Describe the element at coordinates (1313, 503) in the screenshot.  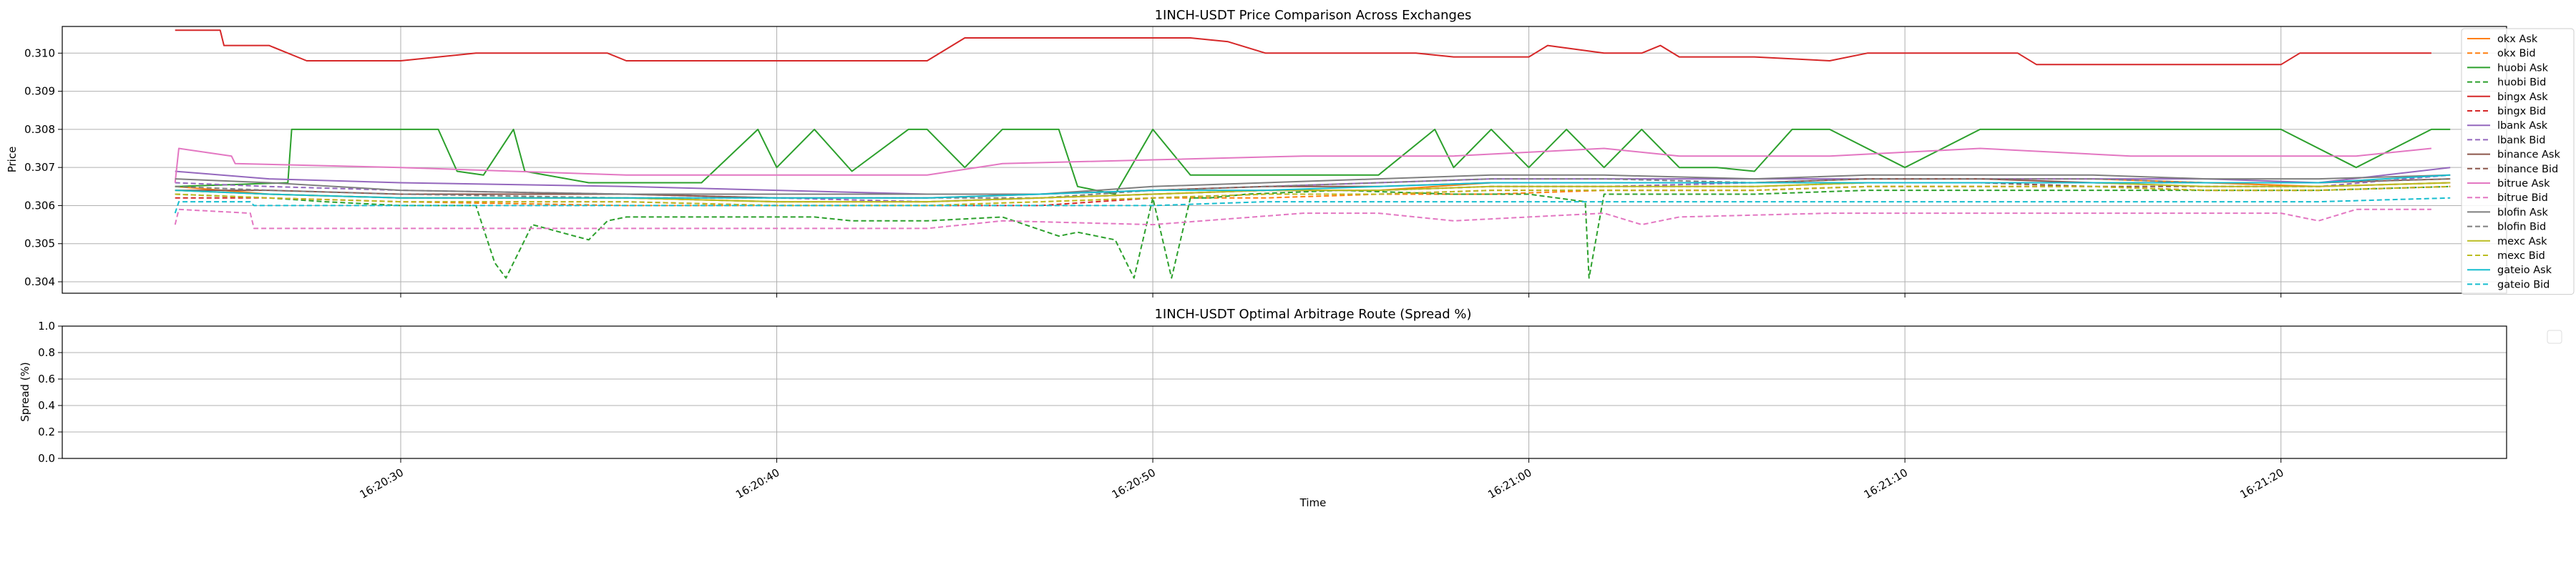
I see `x-axis-label: Time` at that location.